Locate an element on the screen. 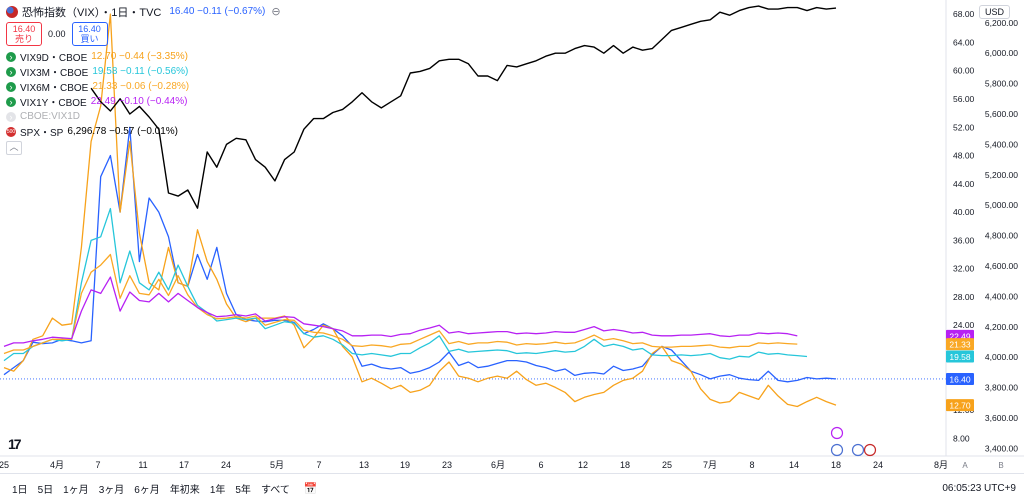 Image resolution: width=1024 pixels, height=502 pixels. legend-item: › VIX9D・CBOE 12.70 −0.44 (−3.35%) is located at coordinates (143, 56).